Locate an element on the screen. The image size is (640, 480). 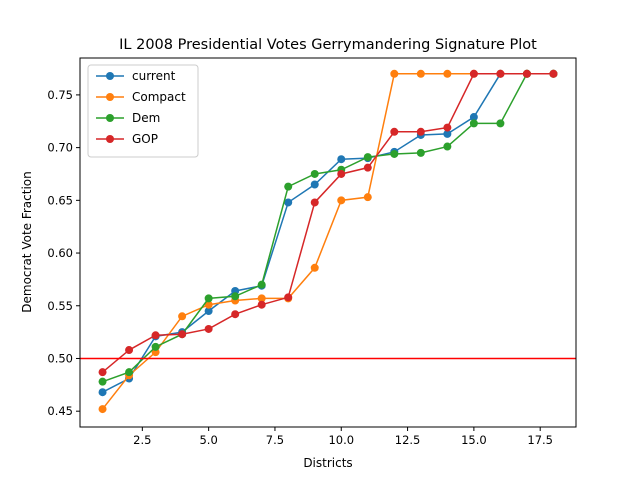
x-tick-label: 7.5 is located at coordinates (275, 440).